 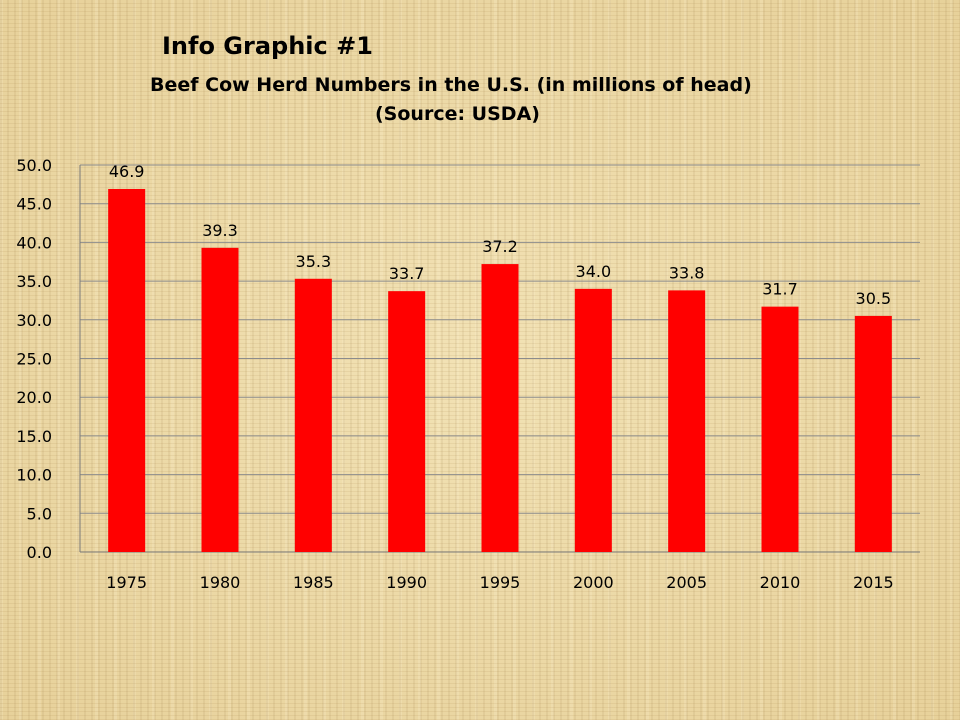 What do you see at coordinates (34, 436) in the screenshot?
I see `y-tick-label: 15.0` at bounding box center [34, 436].